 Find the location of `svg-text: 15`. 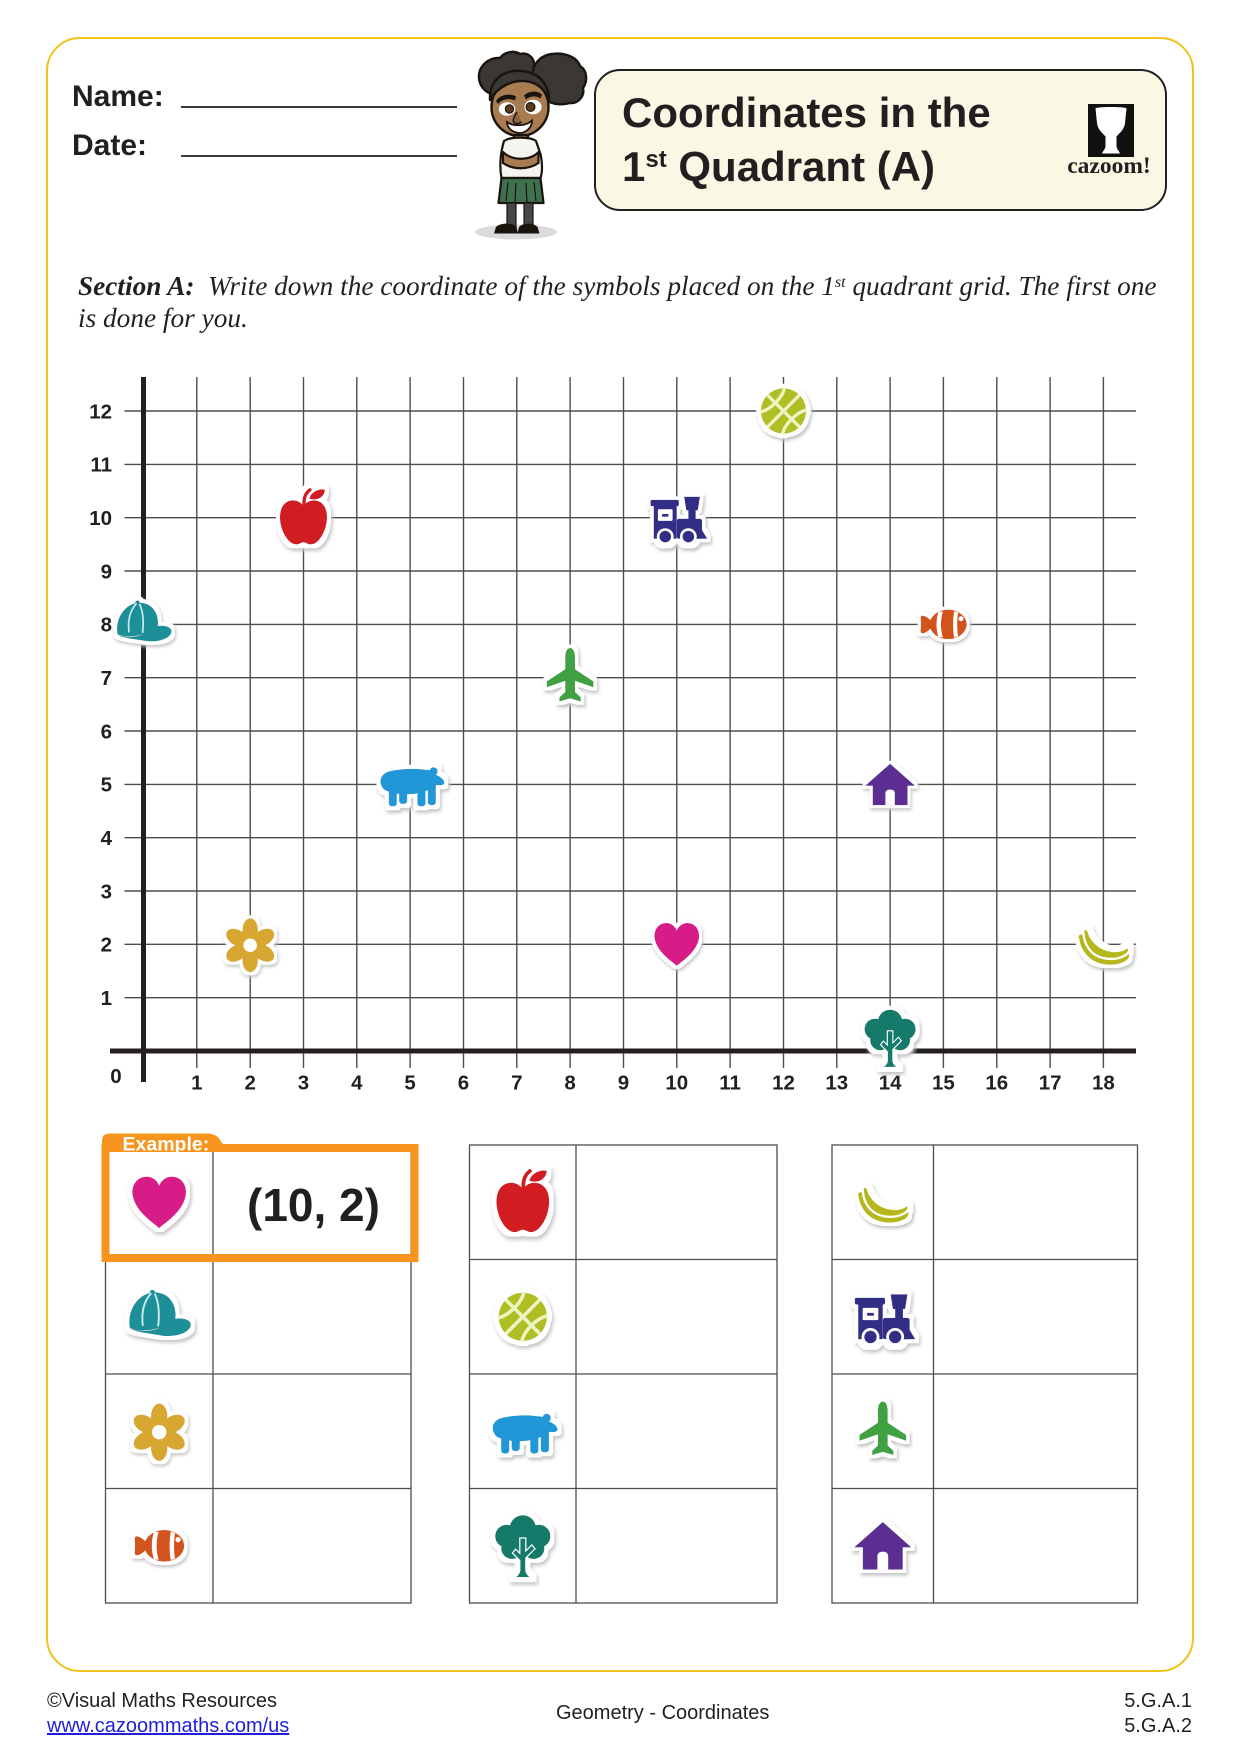

svg-text: 15 is located at coordinates (943, 1083).